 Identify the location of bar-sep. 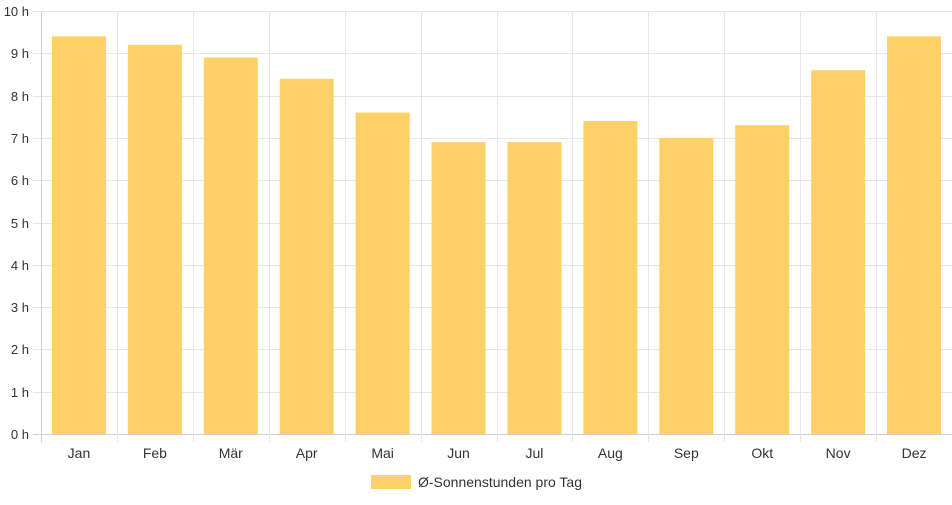
(686, 285).